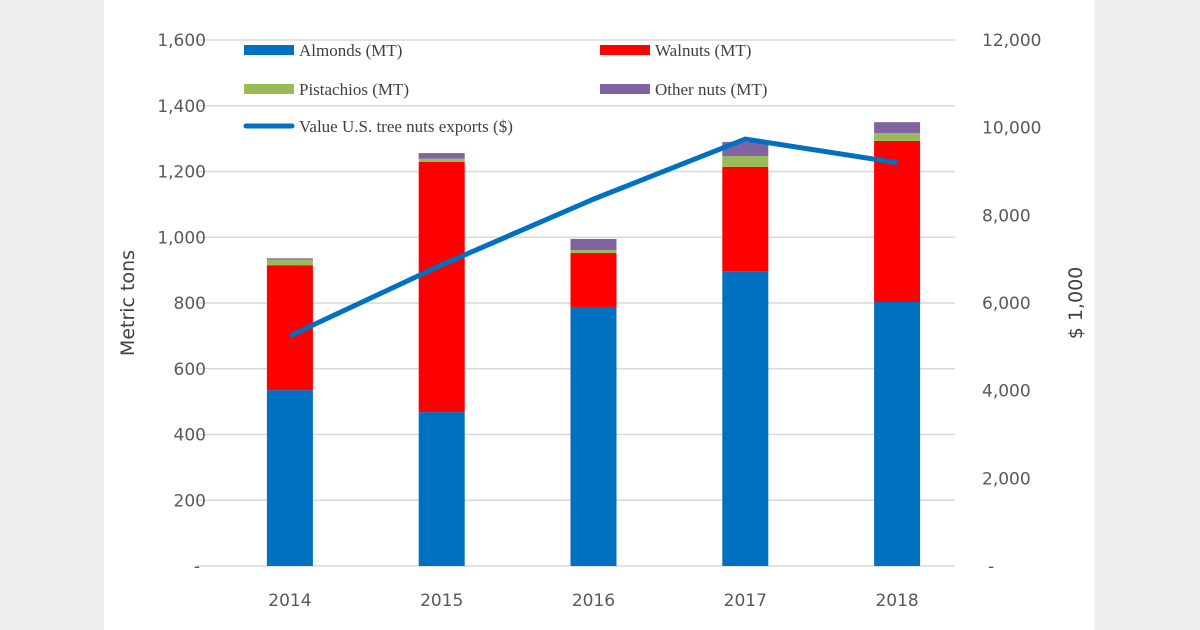 This screenshot has width=1200, height=630. What do you see at coordinates (181, 41) in the screenshot?
I see `y-tick-label: 1,600` at bounding box center [181, 41].